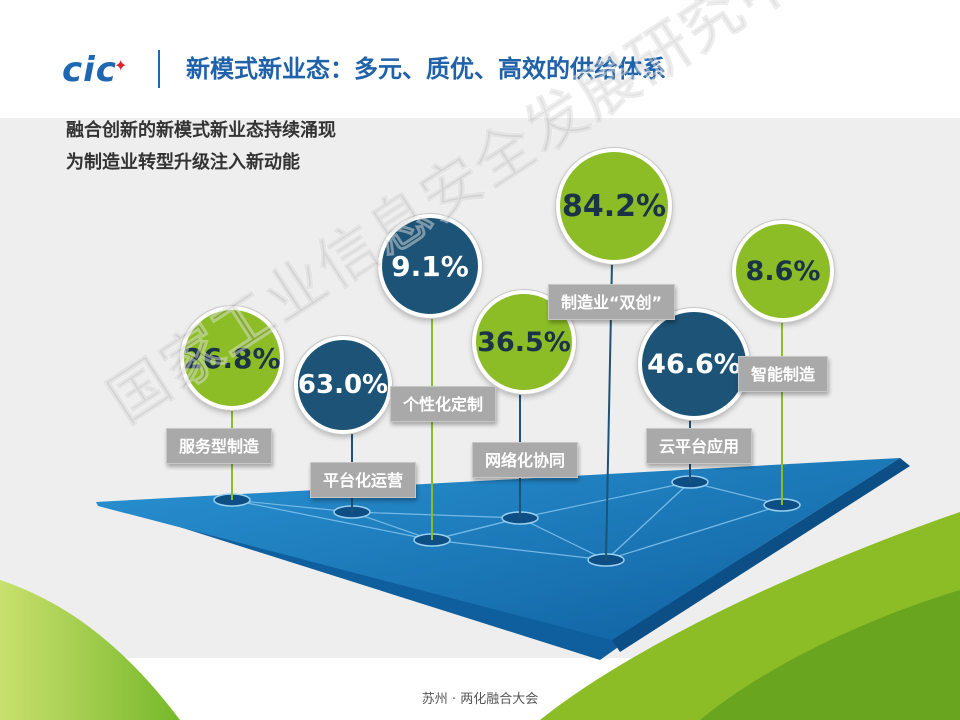 The width and height of the screenshot is (960, 720). Describe the element at coordinates (612, 302) in the screenshot. I see `label-manufacturing-innovation: 制造业“双创”` at that location.